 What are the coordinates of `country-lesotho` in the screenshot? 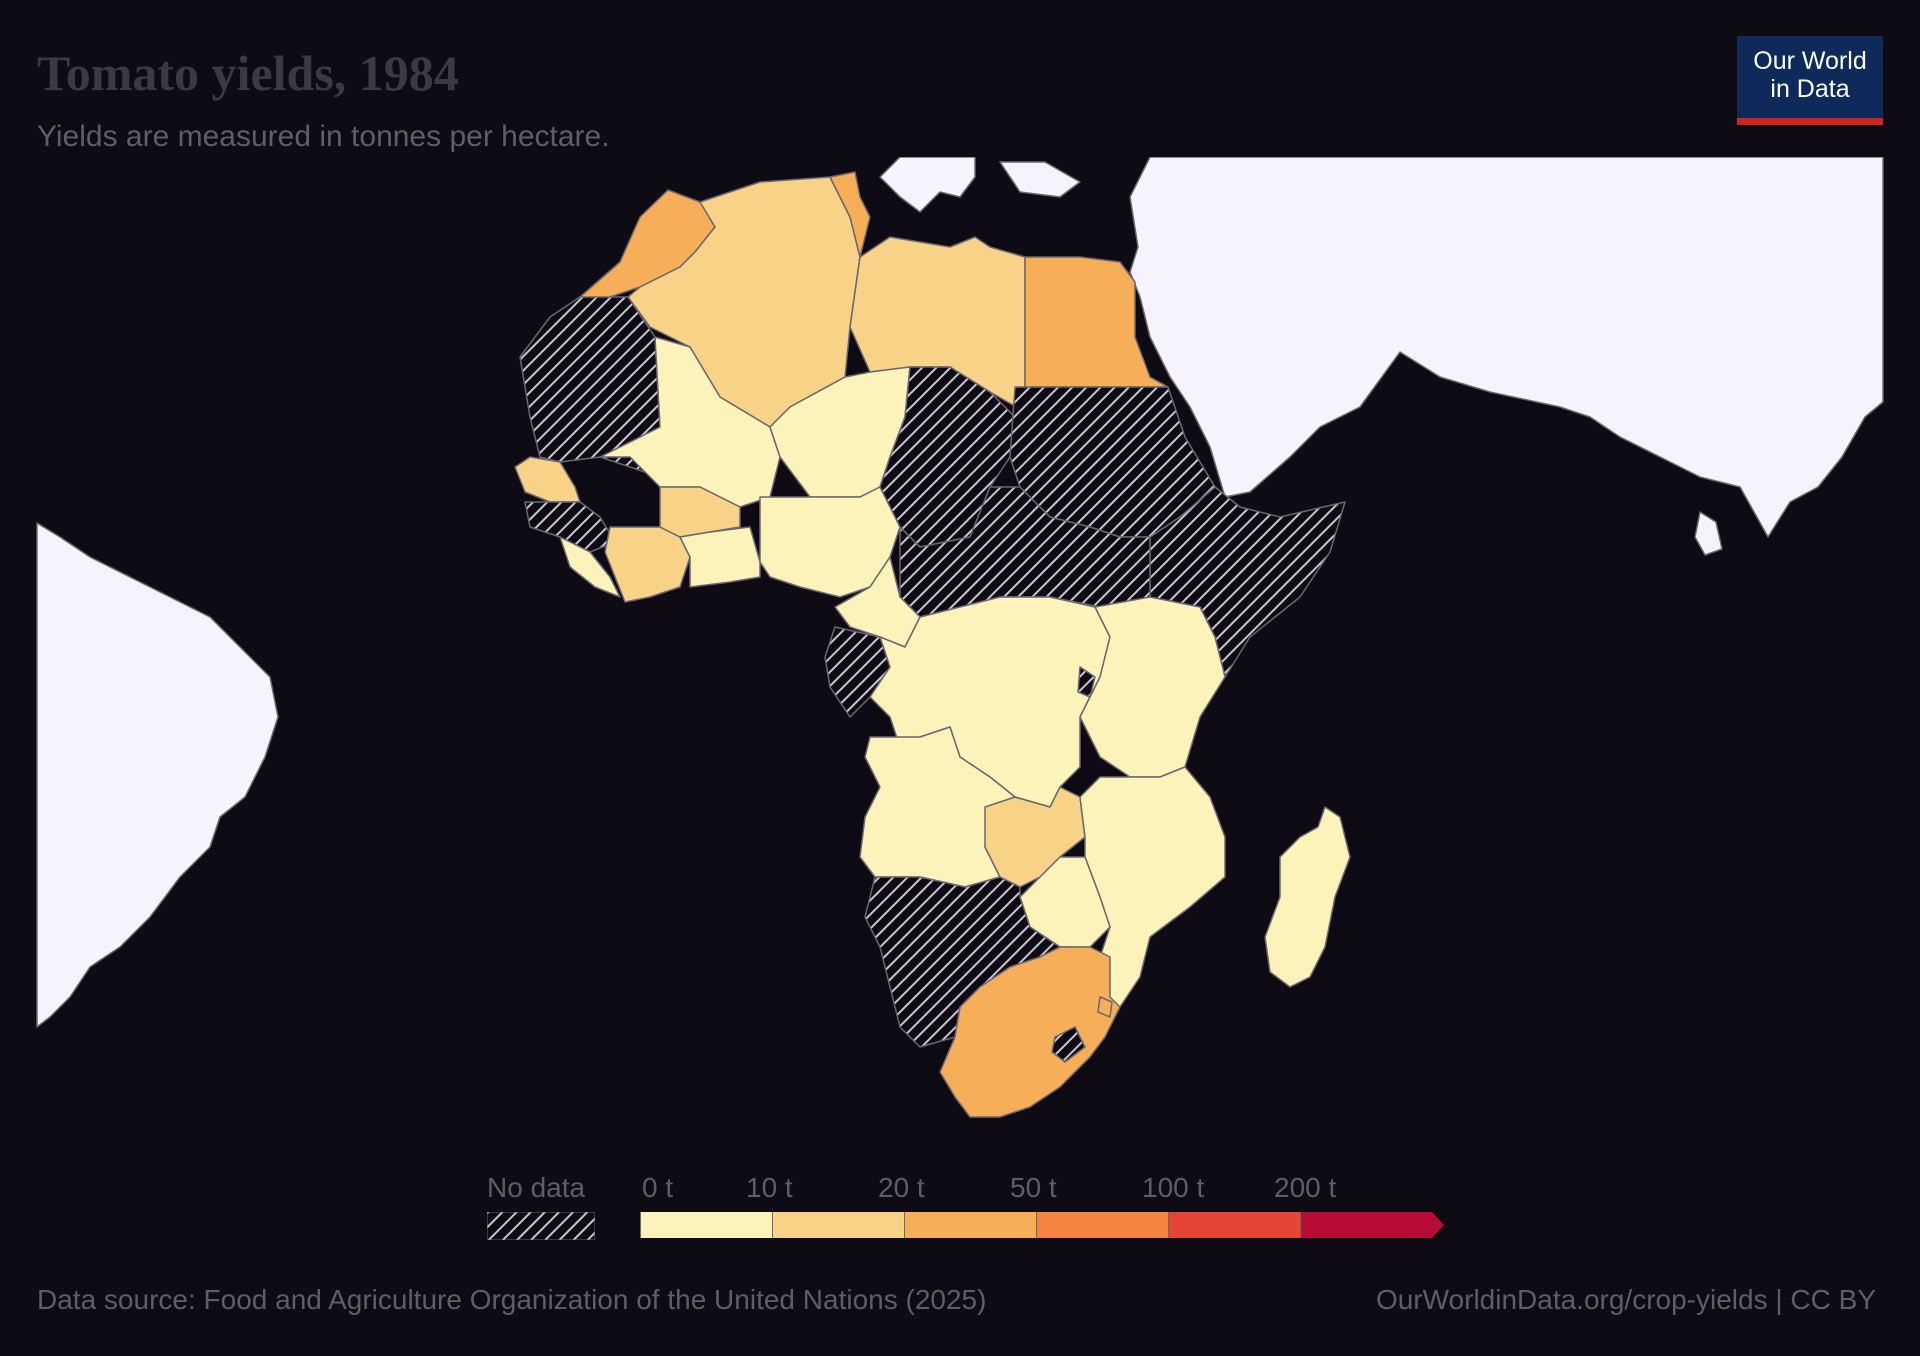 It's located at (1068, 1044).